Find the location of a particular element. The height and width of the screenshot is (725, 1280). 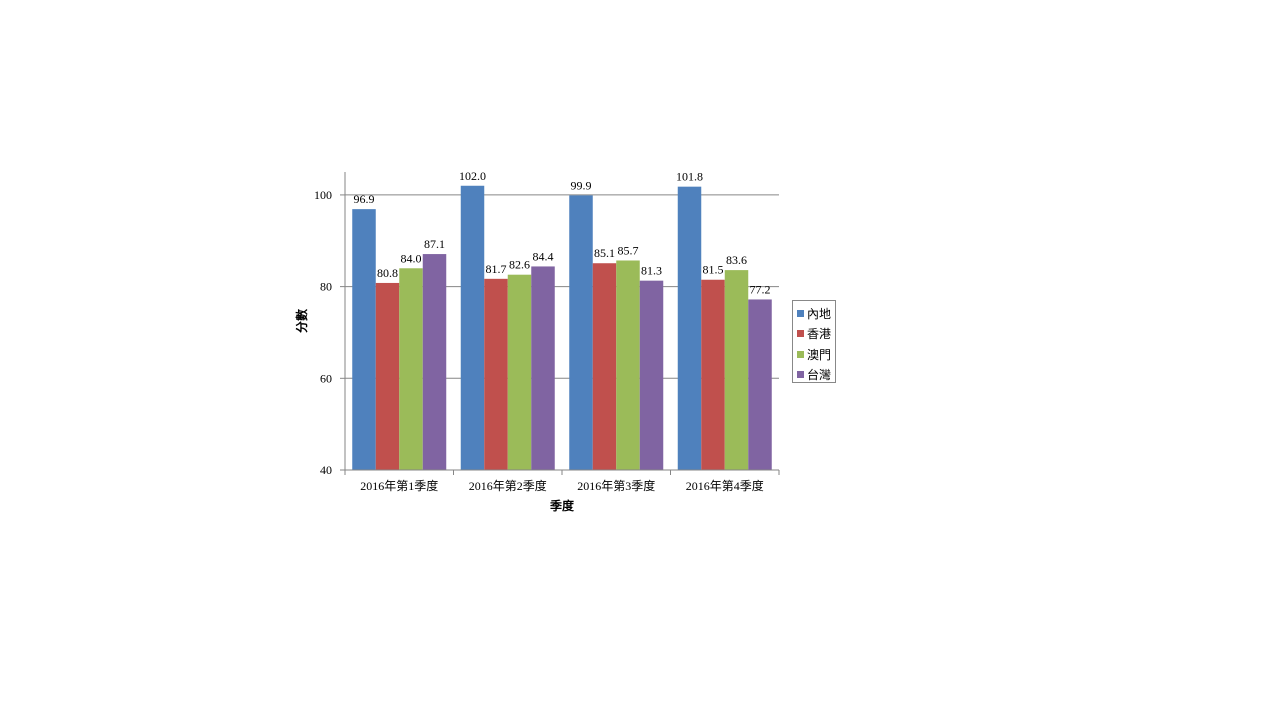

y-tick-label-1: 60 is located at coordinates (326, 378).